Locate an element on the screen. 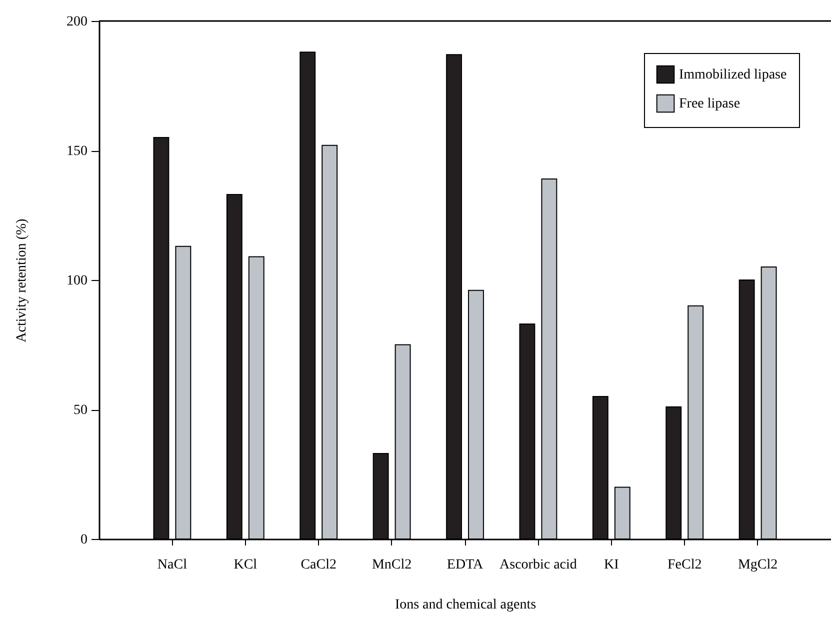  y-tick-label: 50 is located at coordinates (81, 410).